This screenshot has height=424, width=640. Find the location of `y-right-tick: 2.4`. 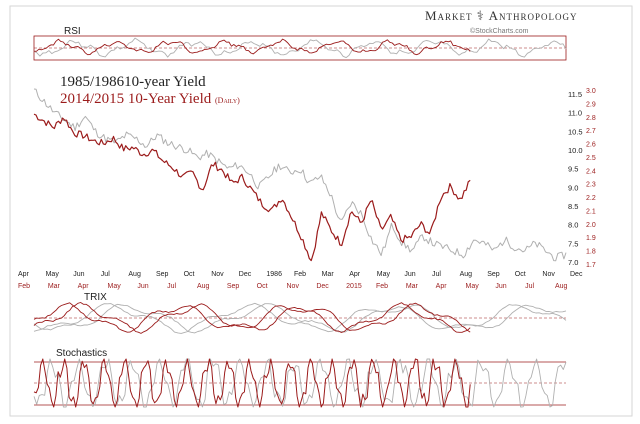

y-right-tick: 2.4 is located at coordinates (591, 171).